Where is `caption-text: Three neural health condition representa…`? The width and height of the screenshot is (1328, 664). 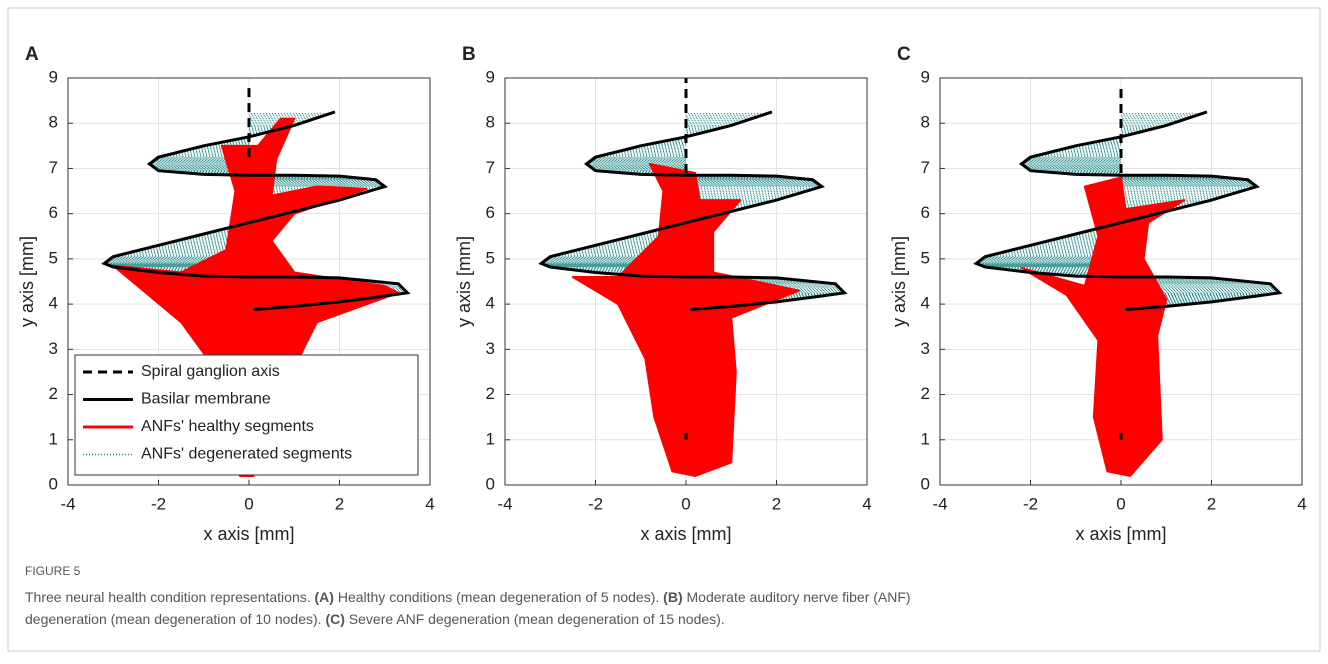
caption-text: Three neural health condition representa… is located at coordinates (468, 597).